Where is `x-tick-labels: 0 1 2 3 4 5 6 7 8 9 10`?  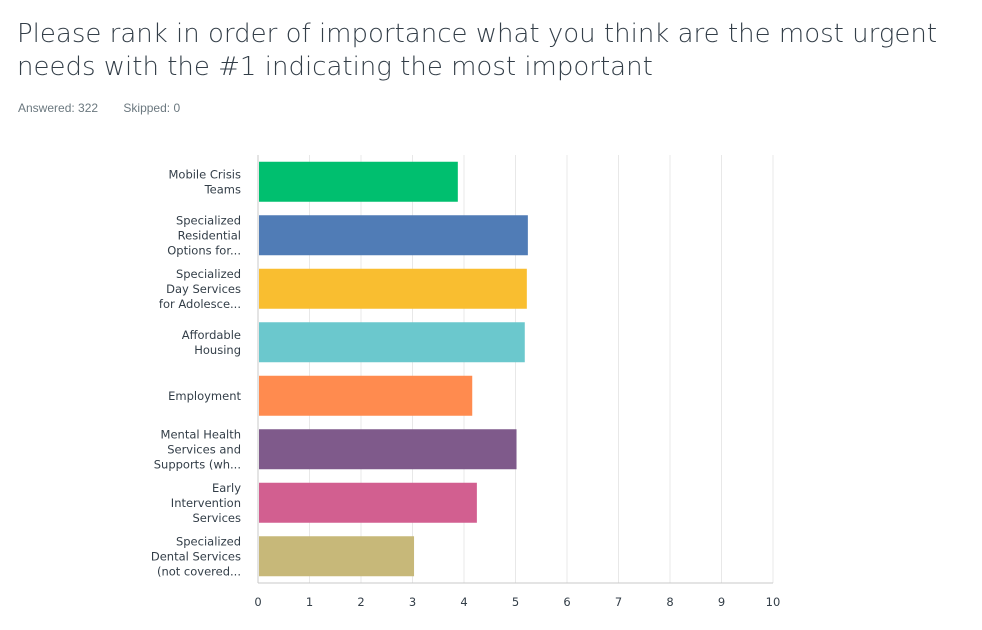
x-tick-labels: 0 1 2 3 4 5 6 7 8 9 10 is located at coordinates (517, 602).